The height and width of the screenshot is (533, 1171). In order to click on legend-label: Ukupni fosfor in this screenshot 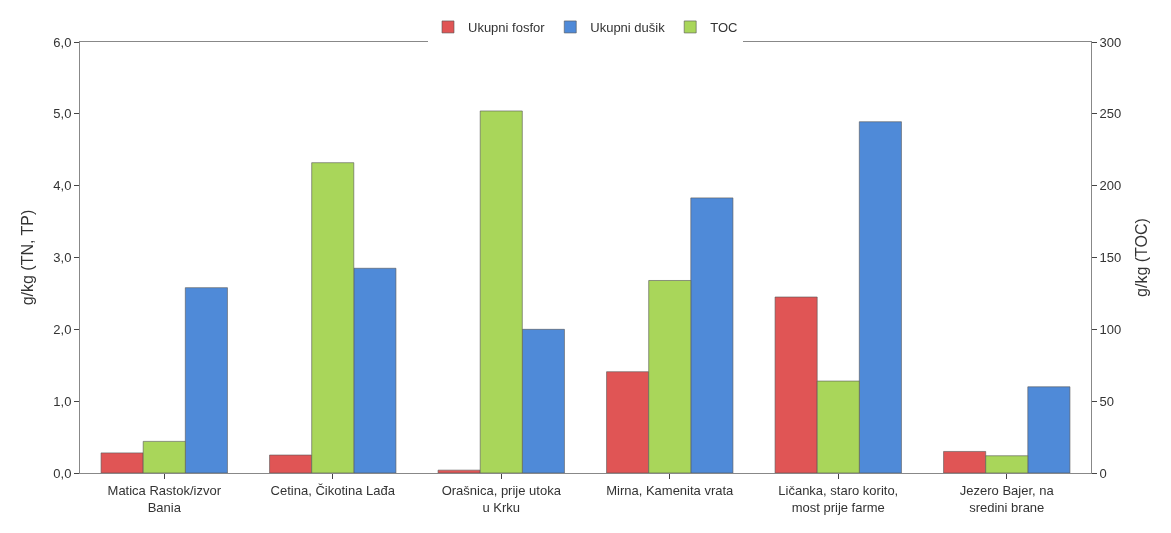, I will do `click(507, 28)`.